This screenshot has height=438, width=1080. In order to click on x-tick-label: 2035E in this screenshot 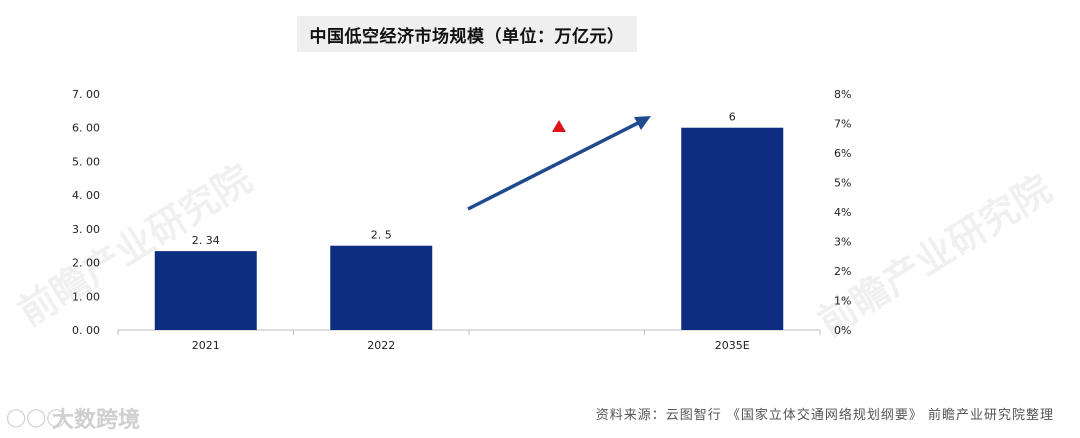, I will do `click(732, 345)`.